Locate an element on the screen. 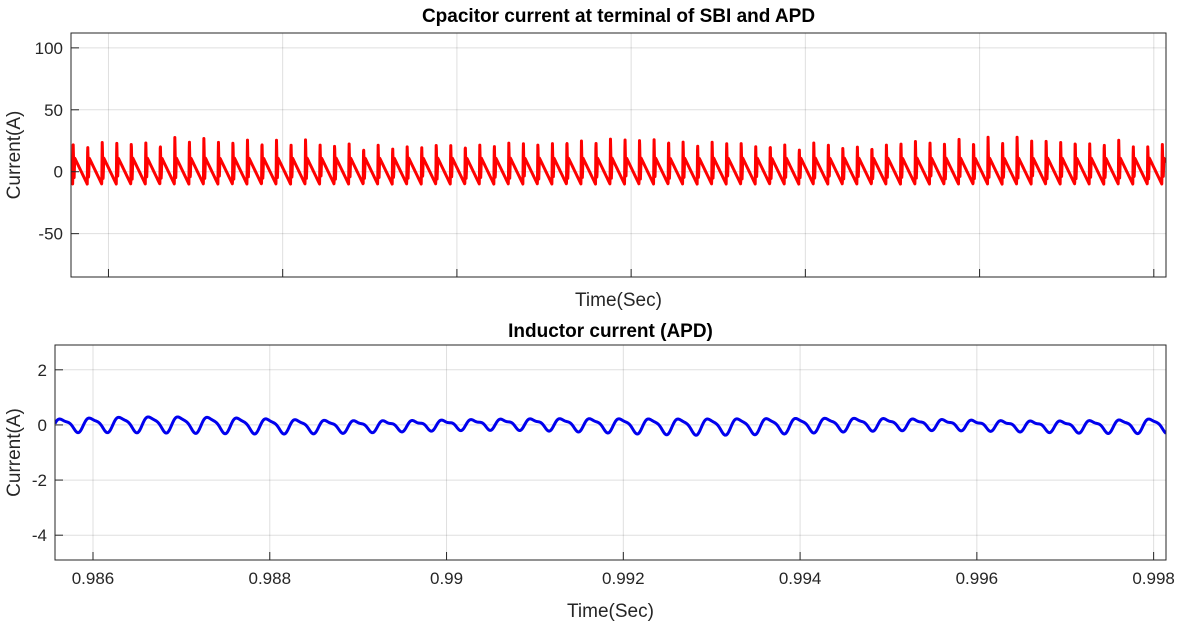  x-tick-label: 0.986 is located at coordinates (93, 578).